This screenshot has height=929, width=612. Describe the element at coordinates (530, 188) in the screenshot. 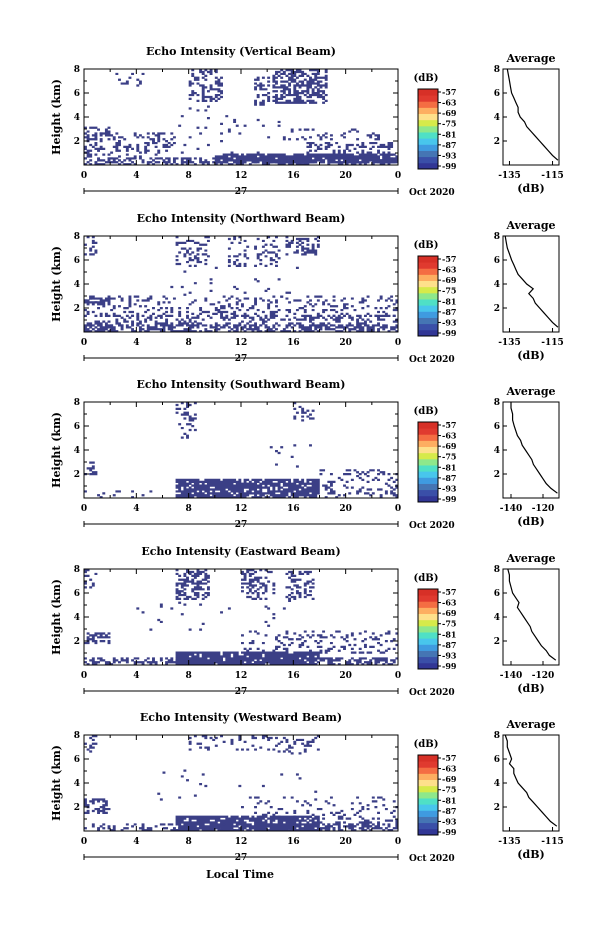

I see `average-x-label: (dB)` at that location.